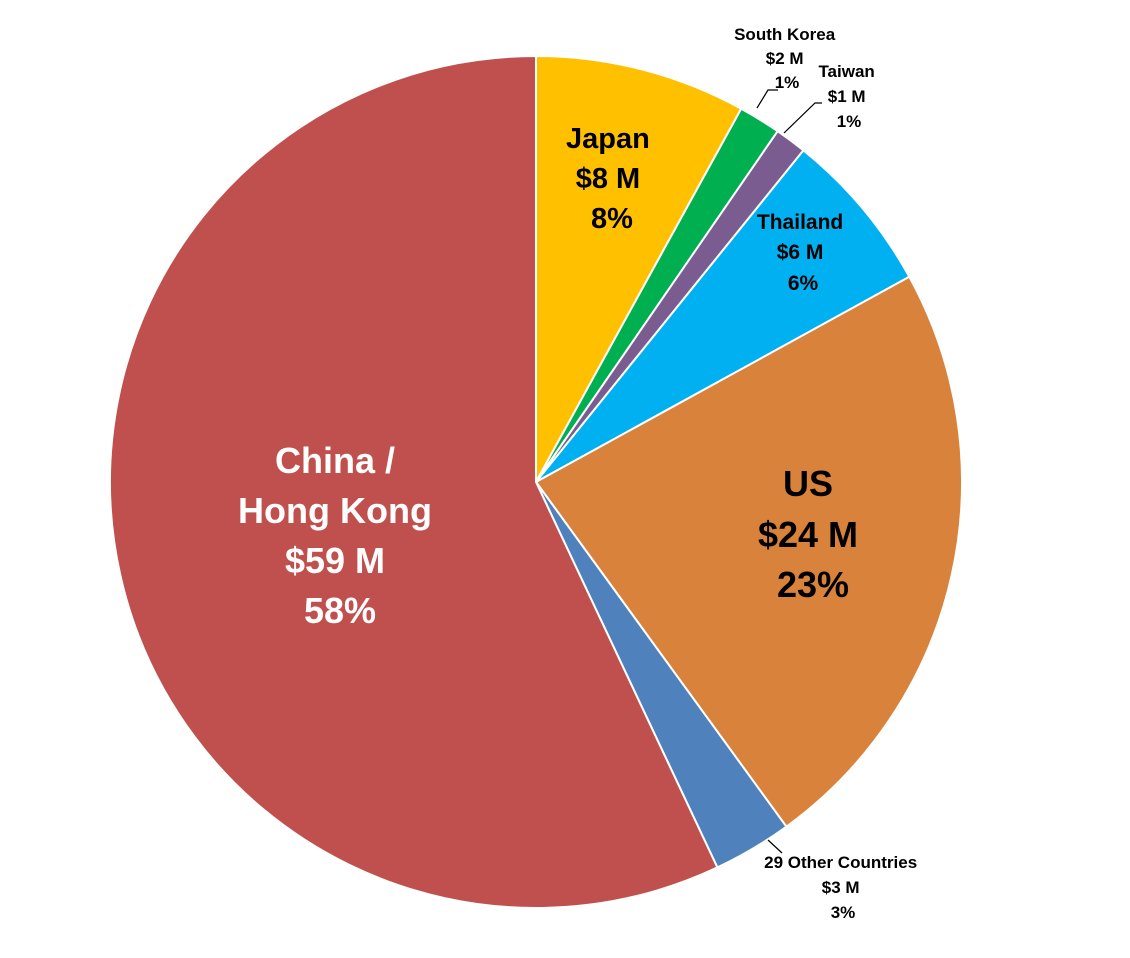 The height and width of the screenshot is (958, 1130). Describe the element at coordinates (612, 179) in the screenshot. I see `label-japan: Japan $8 M 8%` at that location.